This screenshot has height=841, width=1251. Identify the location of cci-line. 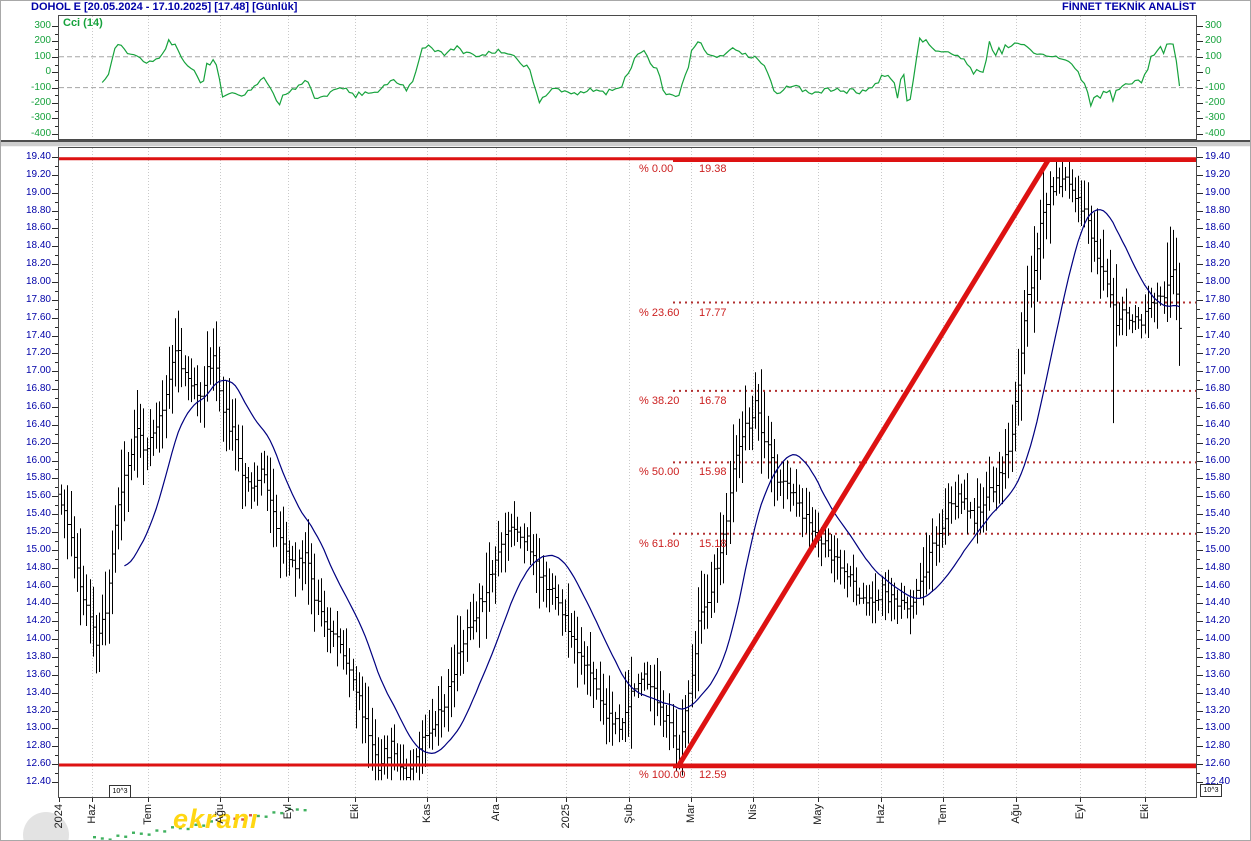
(641, 72).